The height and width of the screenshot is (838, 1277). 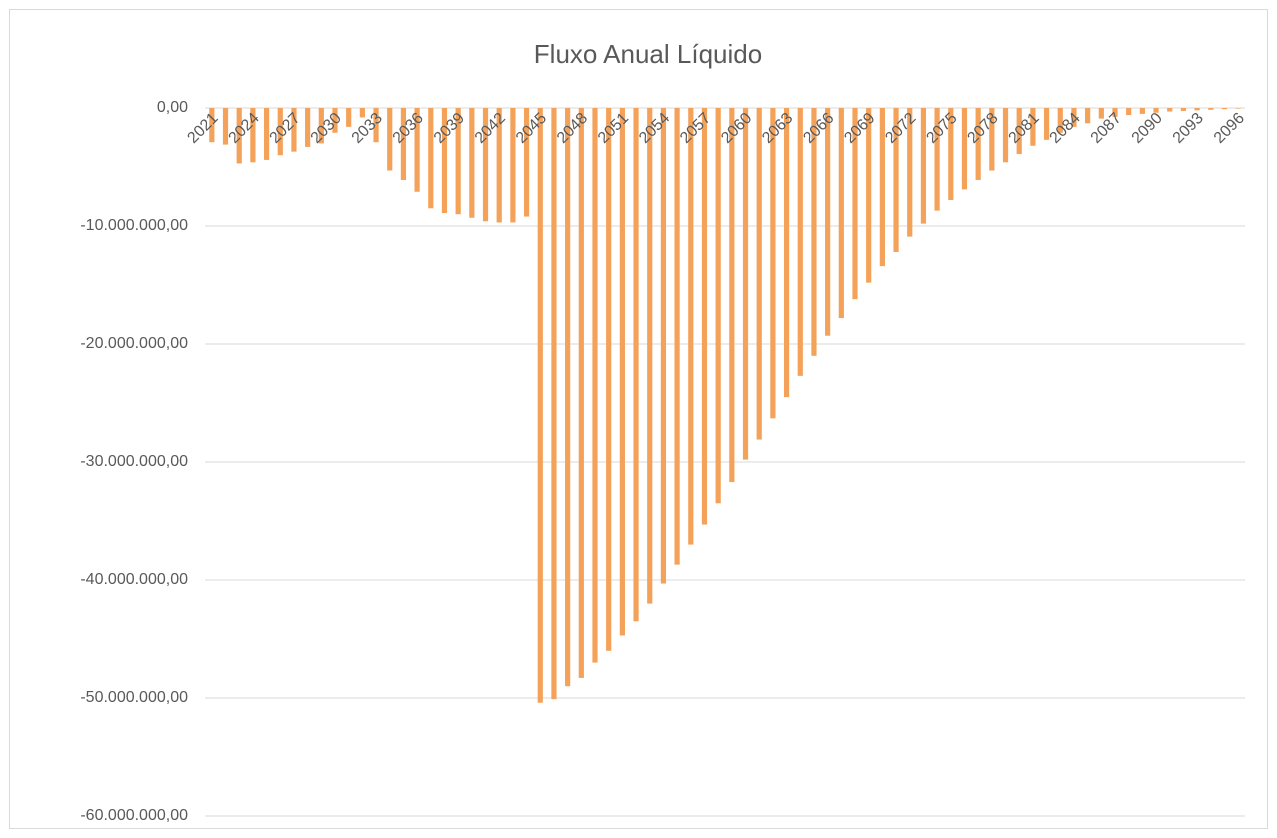 I want to click on chart-title: Fluxo Anual Líquido, so click(x=648, y=54).